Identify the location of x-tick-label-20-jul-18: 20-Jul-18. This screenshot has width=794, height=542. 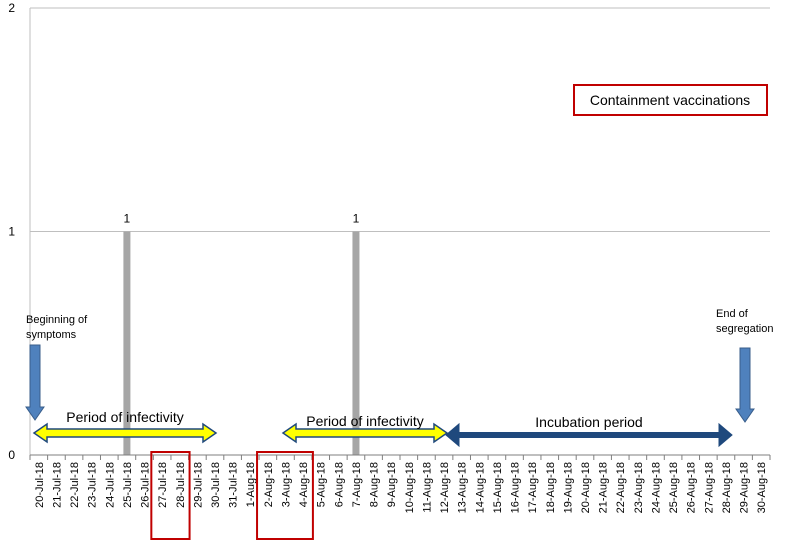
(40, 485).